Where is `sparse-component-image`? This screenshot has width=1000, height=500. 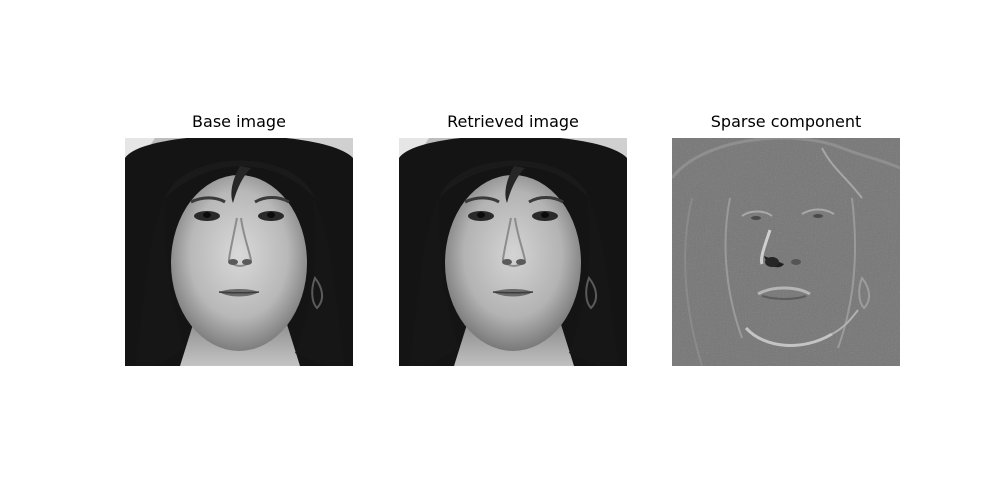
sparse-component-image is located at coordinates (786, 252).